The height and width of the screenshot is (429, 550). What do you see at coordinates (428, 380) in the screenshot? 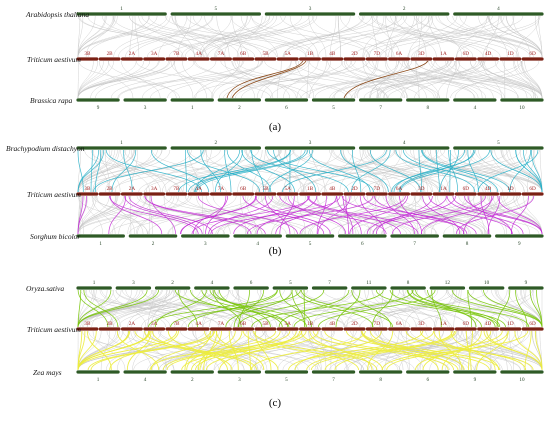
I see `bottom-chromosome-label: 6` at bounding box center [428, 380].